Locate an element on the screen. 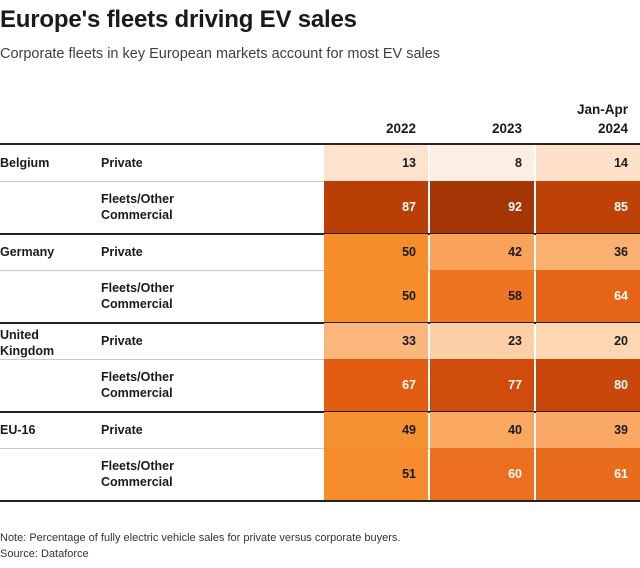  value-cell: 23 is located at coordinates (482, 341).